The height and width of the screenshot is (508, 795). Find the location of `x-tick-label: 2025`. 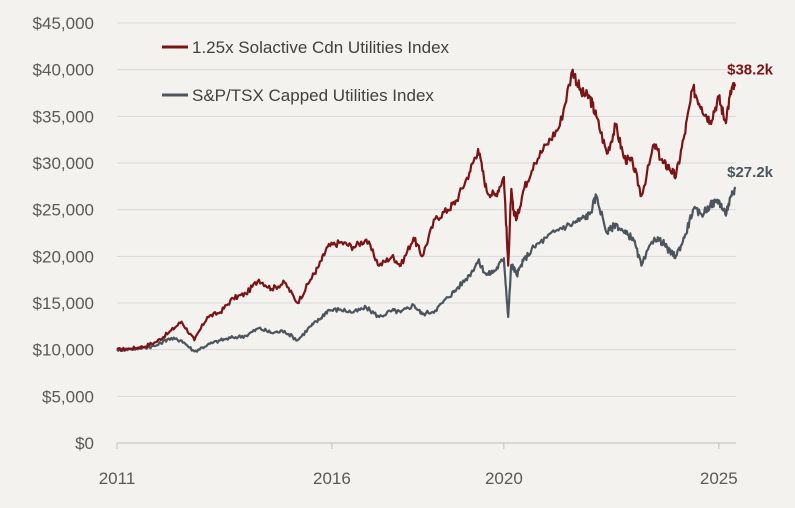

x-tick-label: 2025 is located at coordinates (719, 478).